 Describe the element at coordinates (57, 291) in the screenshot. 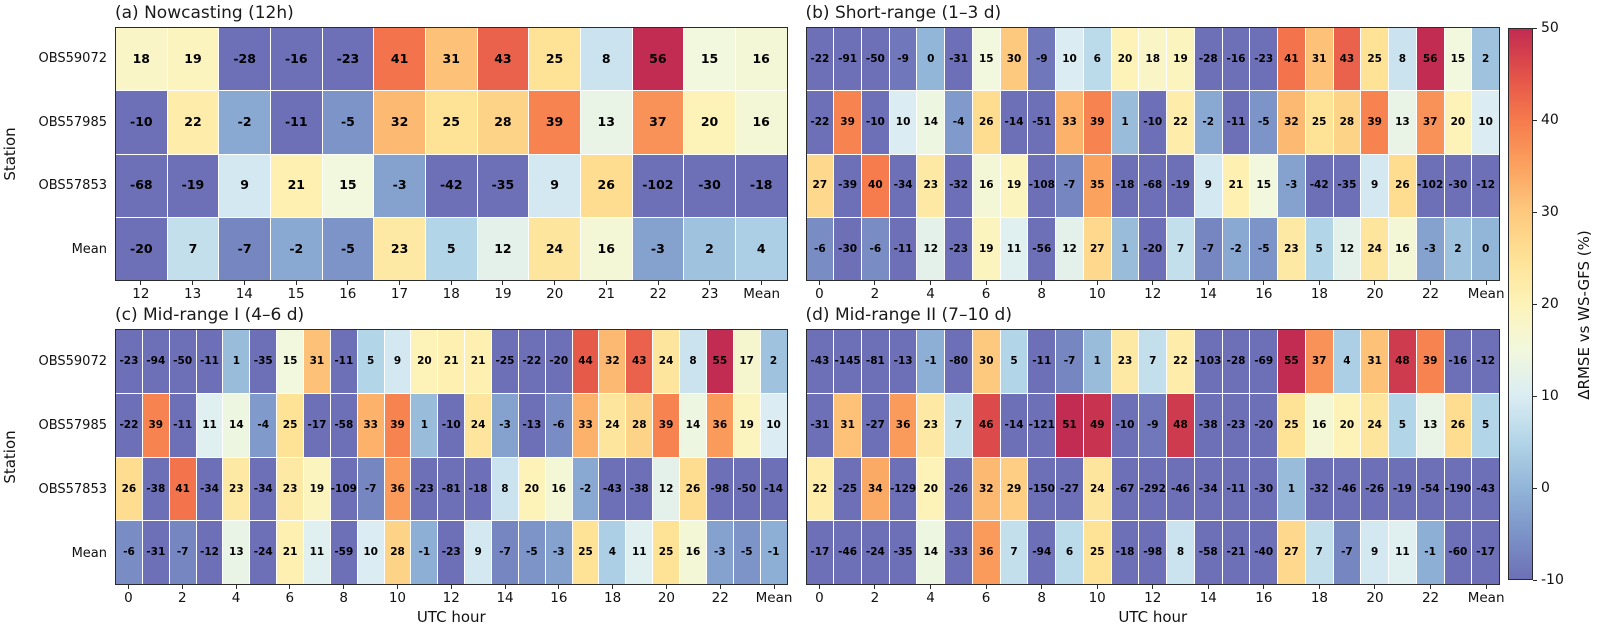

I see `spacer` at that location.